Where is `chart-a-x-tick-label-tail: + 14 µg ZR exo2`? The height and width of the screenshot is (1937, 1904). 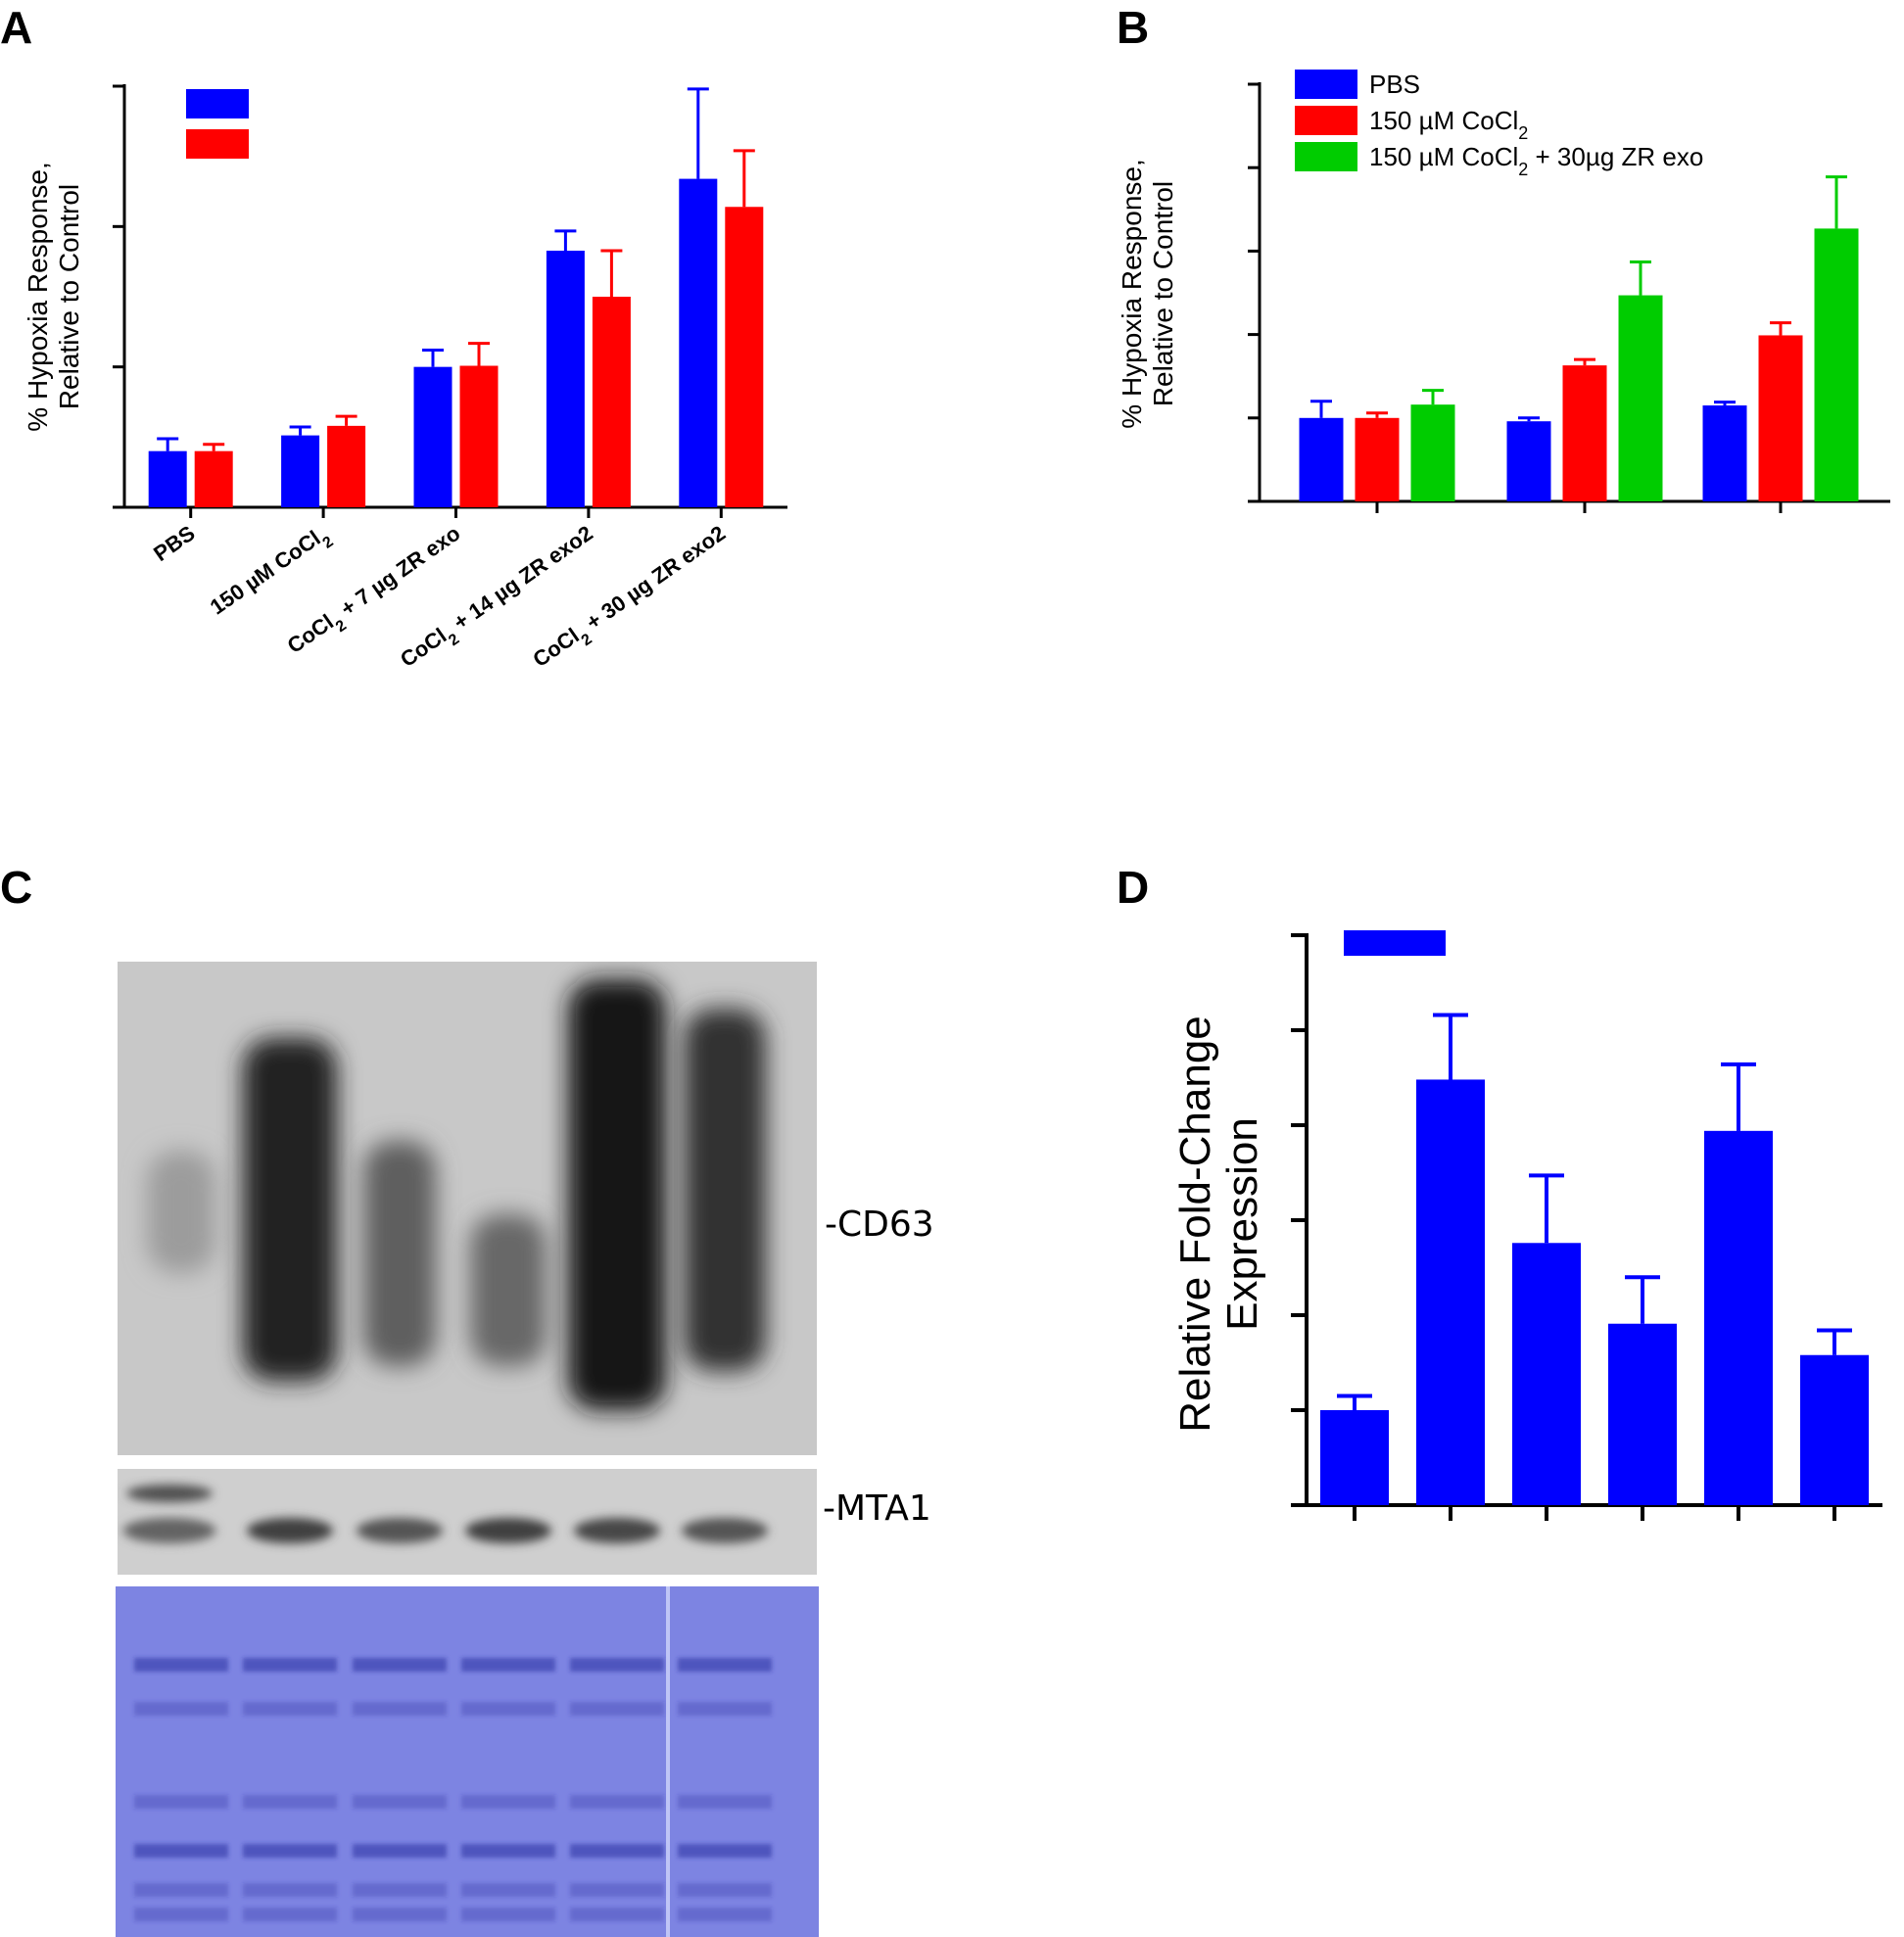 chart-a-x-tick-label-tail: + 14 µg ZR exo2 is located at coordinates (520, 579).